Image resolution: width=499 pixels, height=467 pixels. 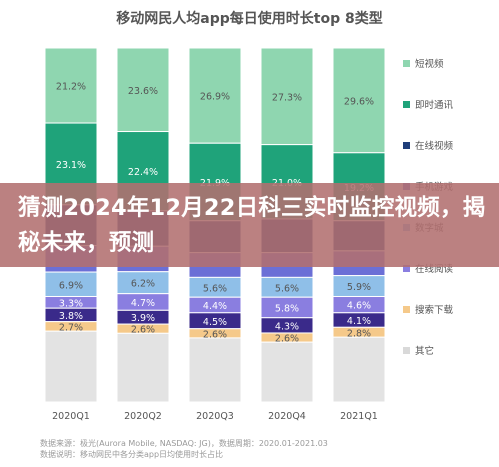 I want to click on data-label: 23.6%, so click(x=143, y=91).